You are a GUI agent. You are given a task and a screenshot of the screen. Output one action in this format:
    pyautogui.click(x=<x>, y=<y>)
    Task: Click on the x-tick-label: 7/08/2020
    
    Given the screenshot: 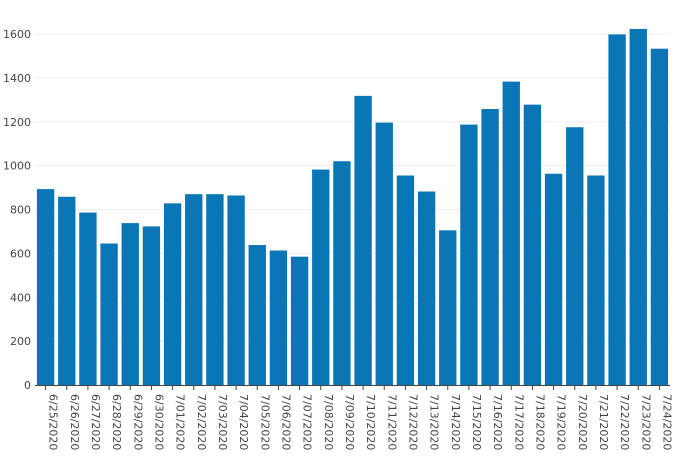 What is the action you would take?
    pyautogui.click(x=328, y=422)
    